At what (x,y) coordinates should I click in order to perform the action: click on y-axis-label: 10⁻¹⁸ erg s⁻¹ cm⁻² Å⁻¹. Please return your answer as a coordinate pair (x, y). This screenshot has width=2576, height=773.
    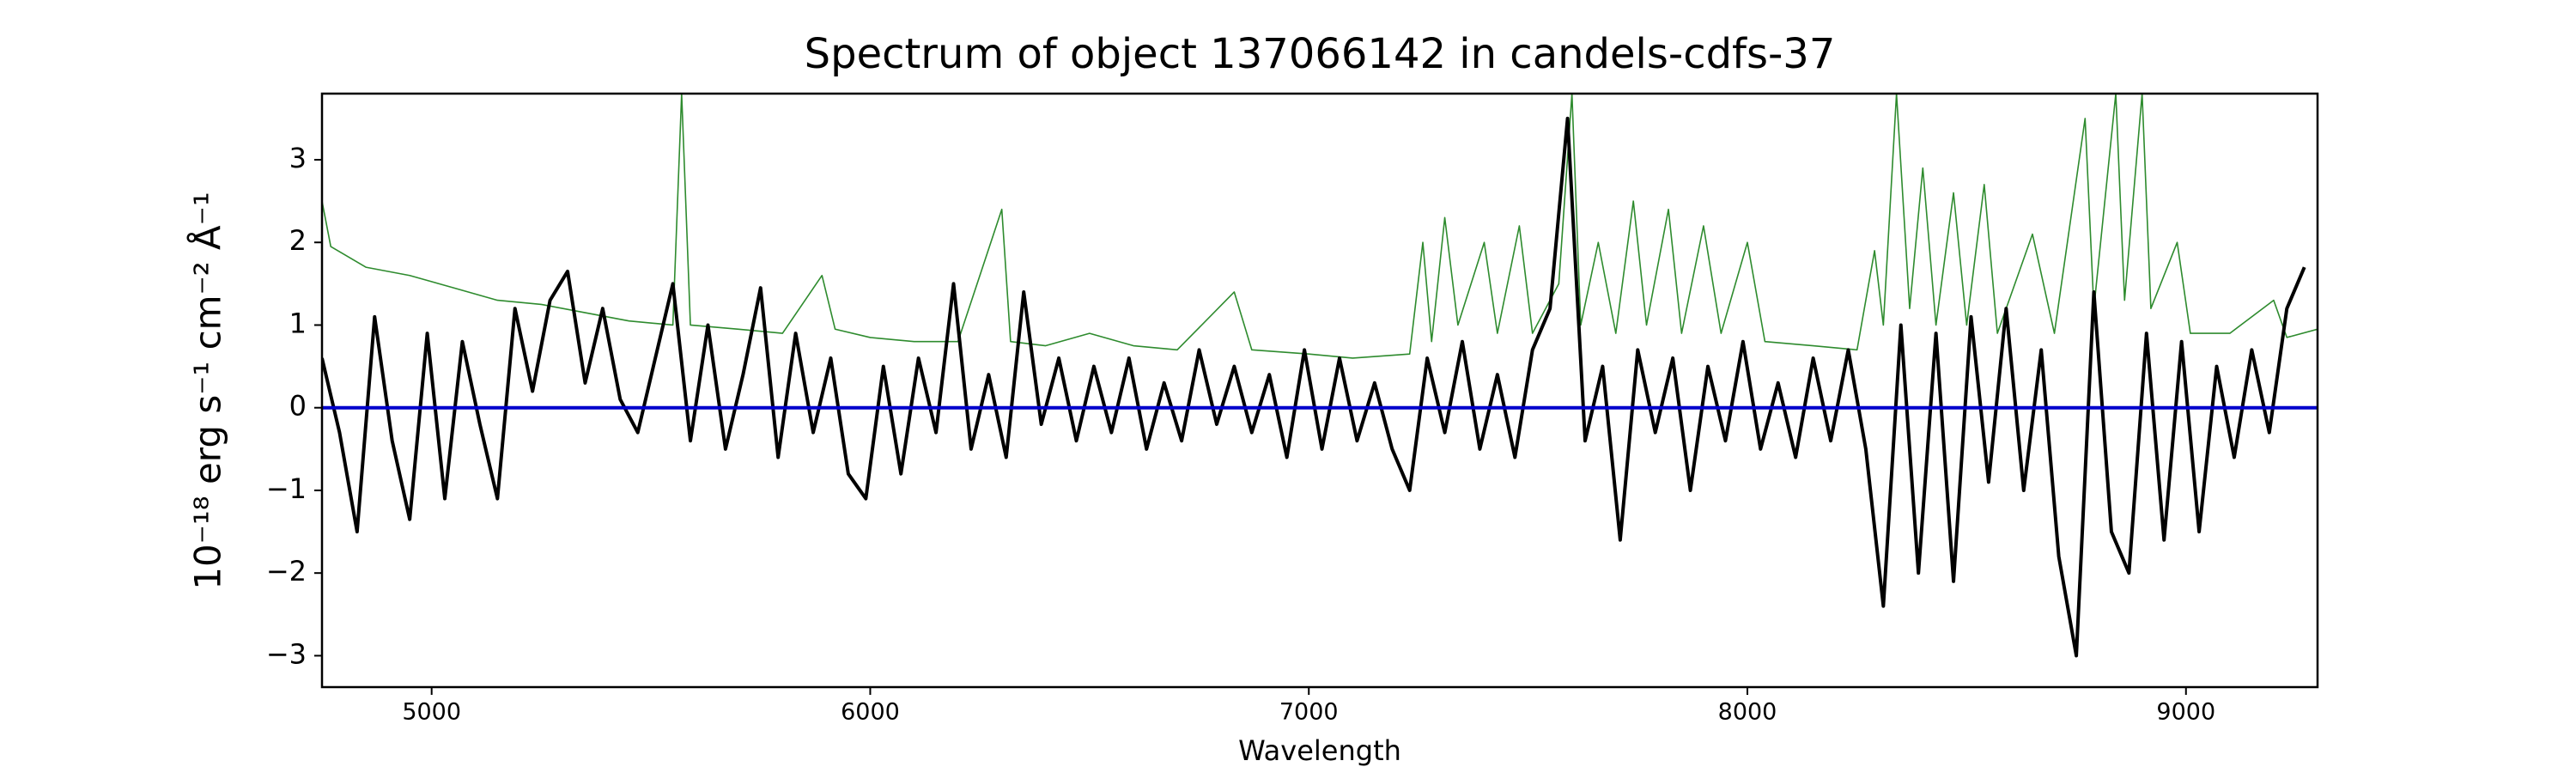
    Looking at the image, I should click on (207, 390).